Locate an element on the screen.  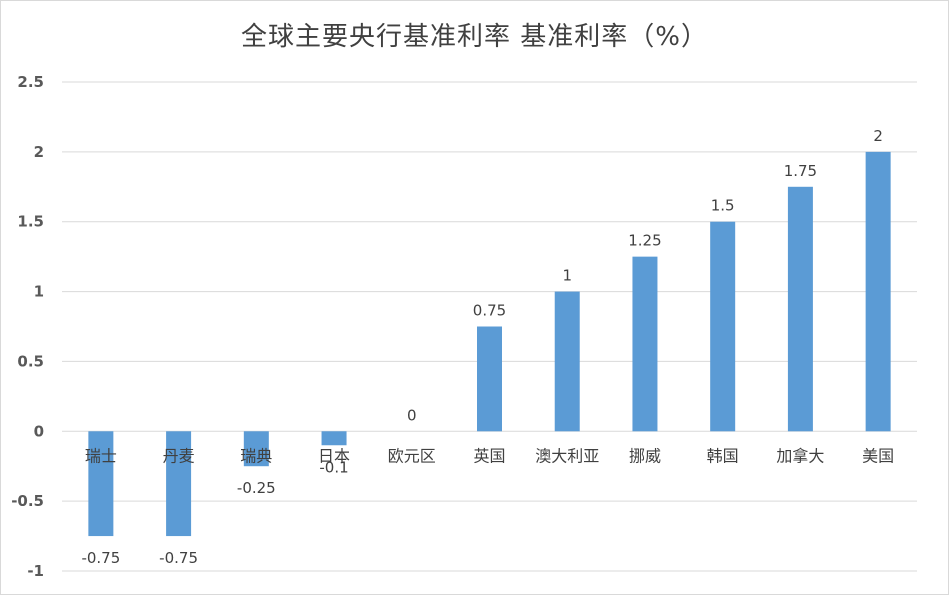
data-label: 0.75 is located at coordinates (489, 311).